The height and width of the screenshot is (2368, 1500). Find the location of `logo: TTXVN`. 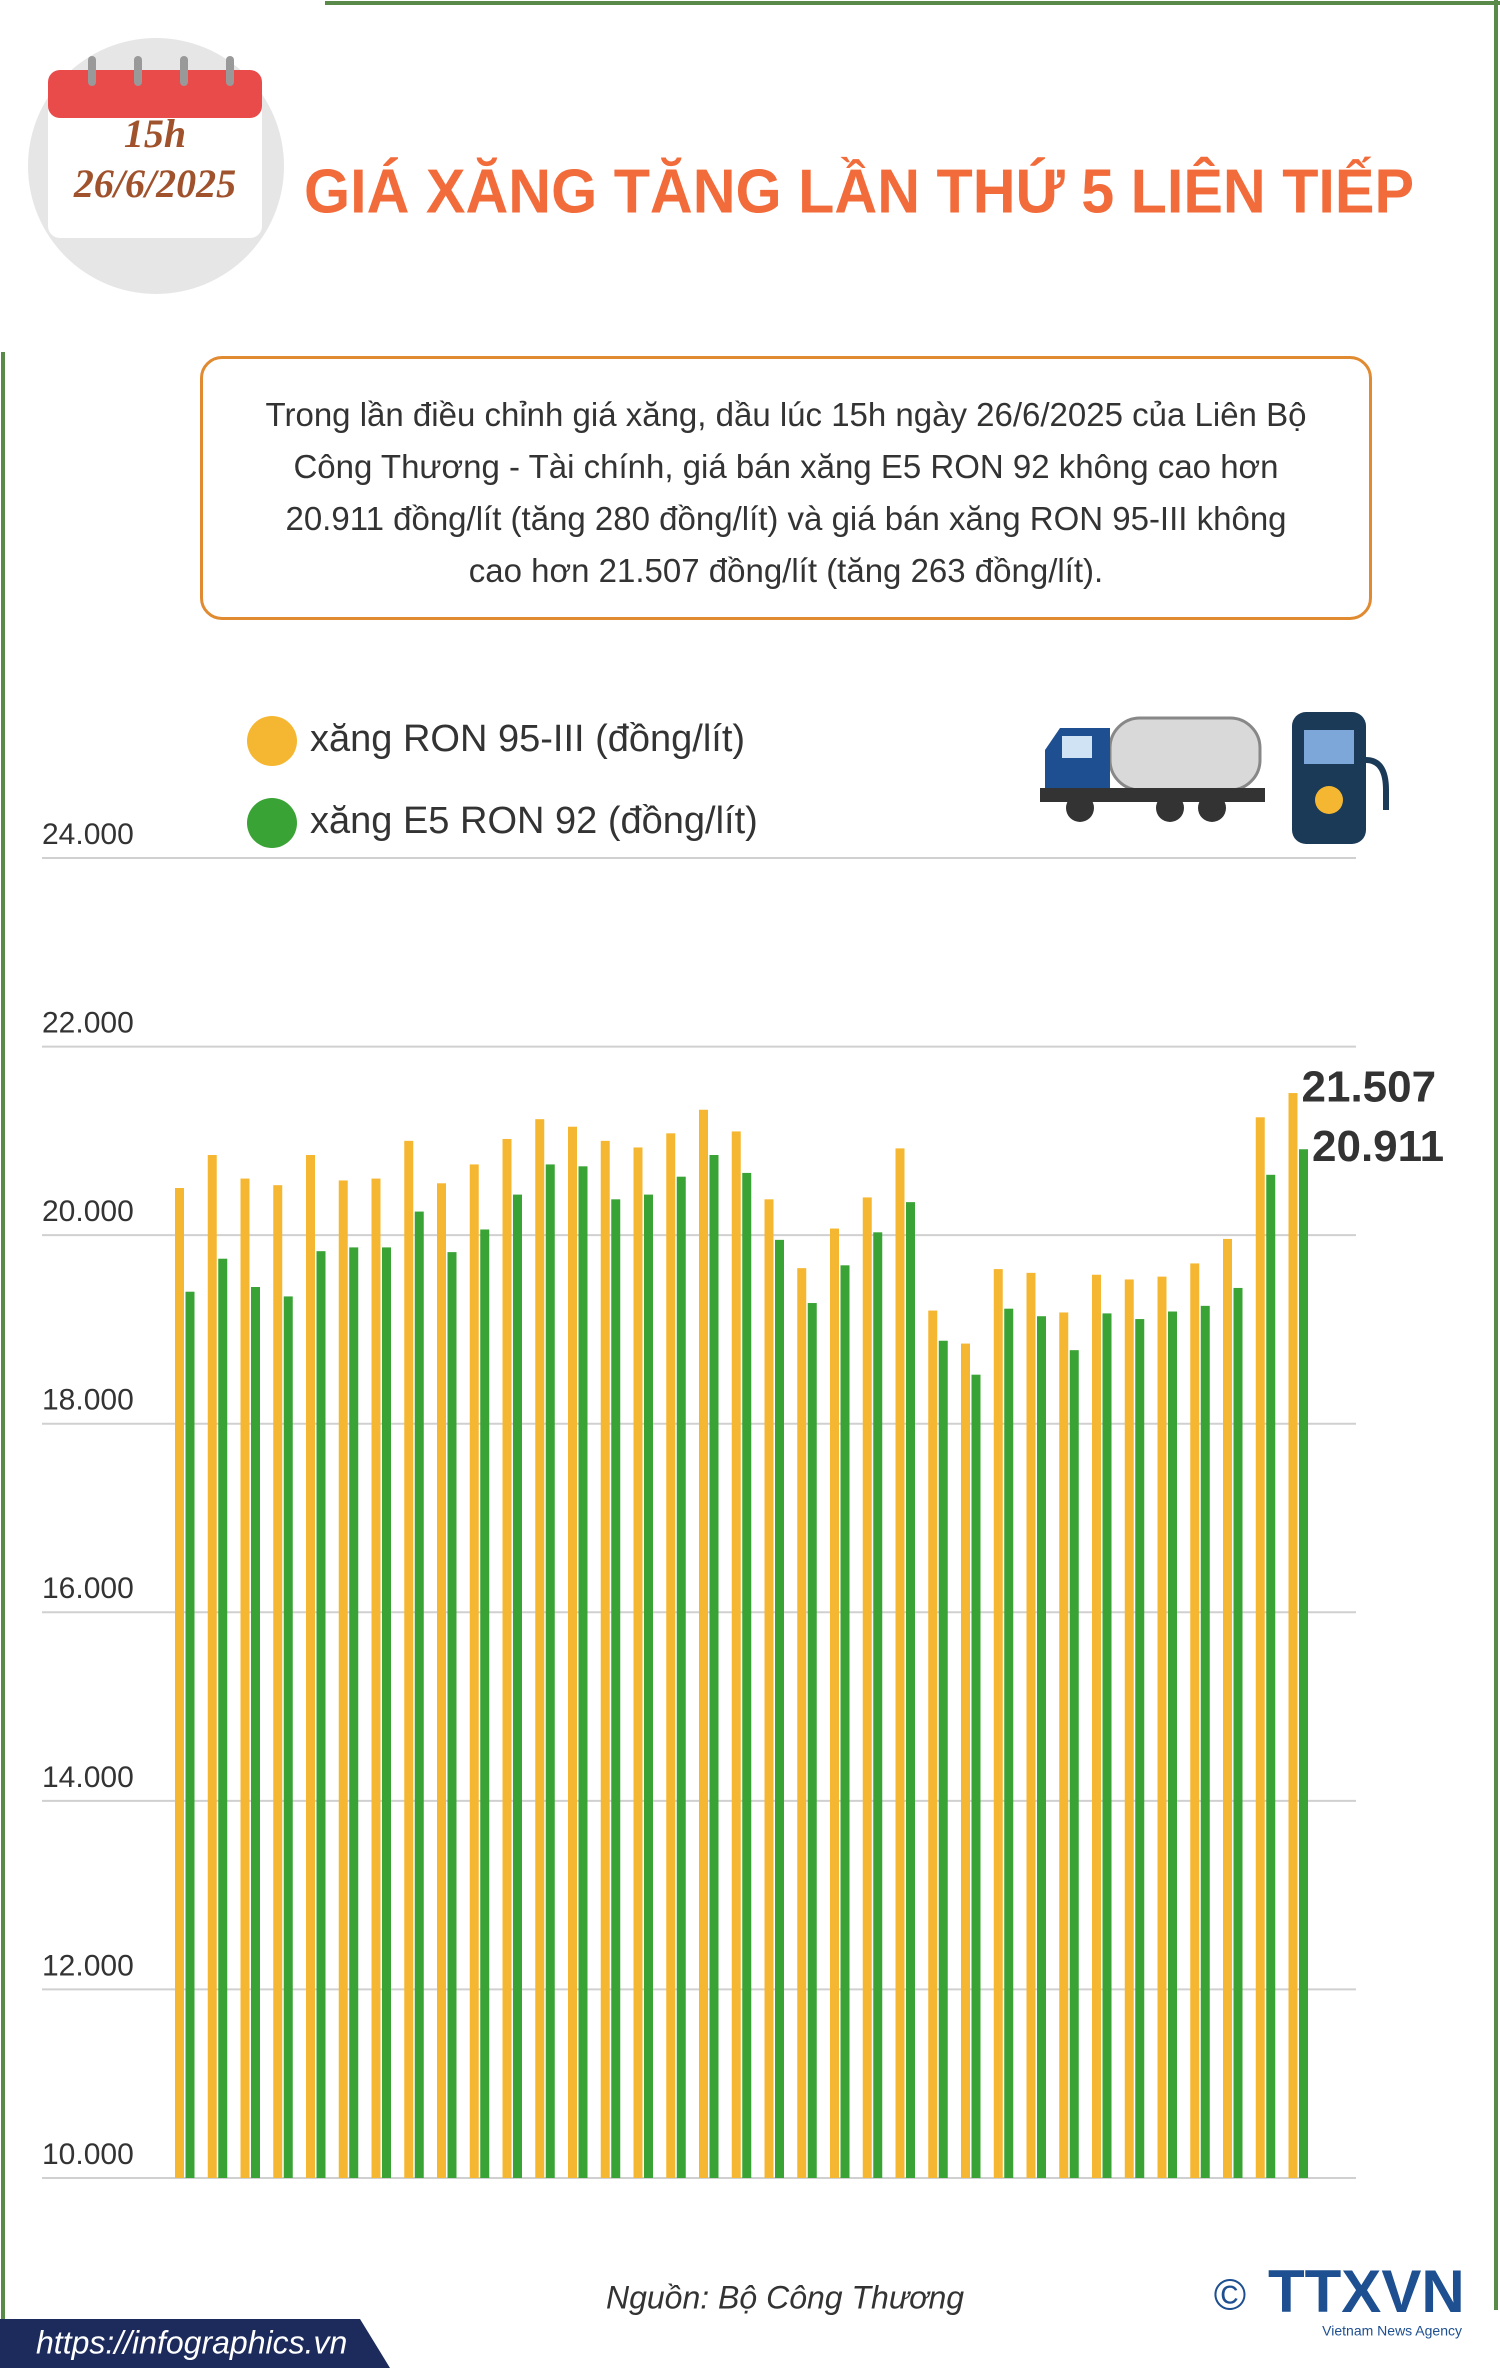

logo: TTXVN is located at coordinates (1366, 2291).